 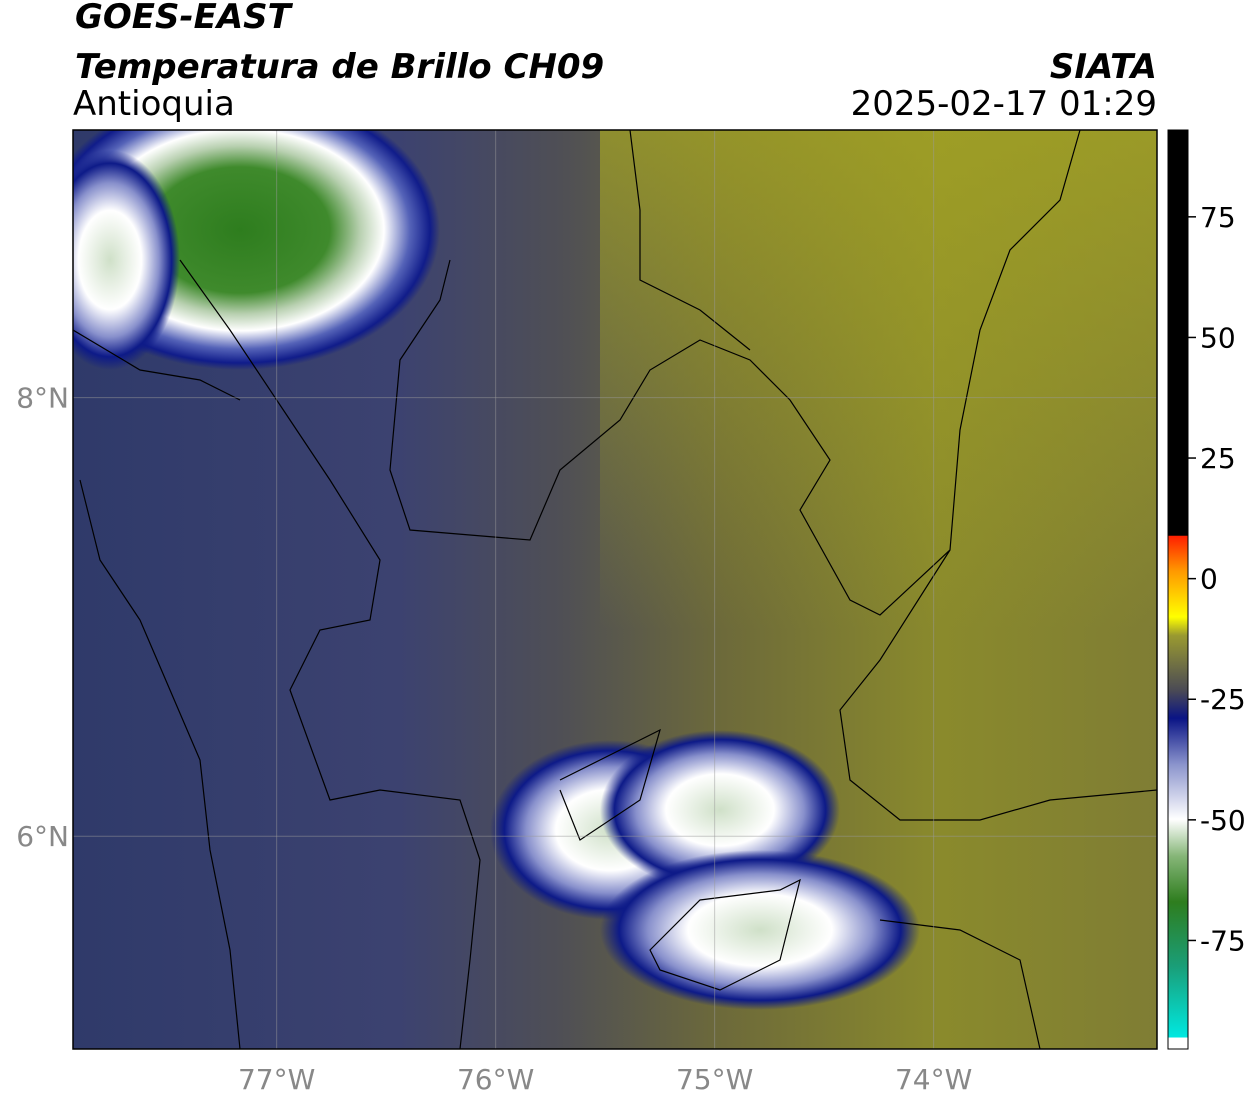 I want to click on y-tick-label: 6°N, so click(x=42, y=836).